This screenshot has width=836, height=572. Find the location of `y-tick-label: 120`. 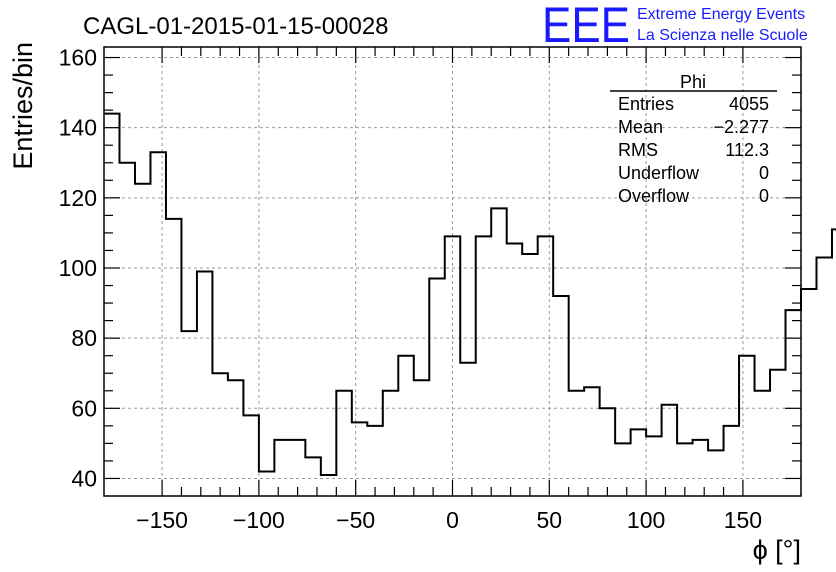

y-tick-label: 120 is located at coordinates (78, 198).